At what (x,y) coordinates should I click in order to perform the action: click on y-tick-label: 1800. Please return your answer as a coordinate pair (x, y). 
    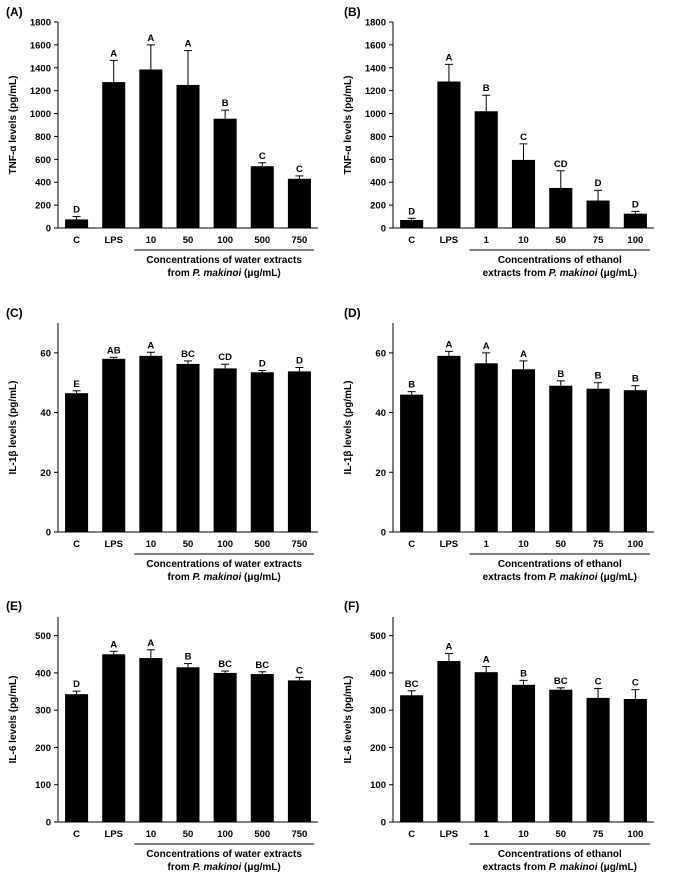
    Looking at the image, I should click on (375, 23).